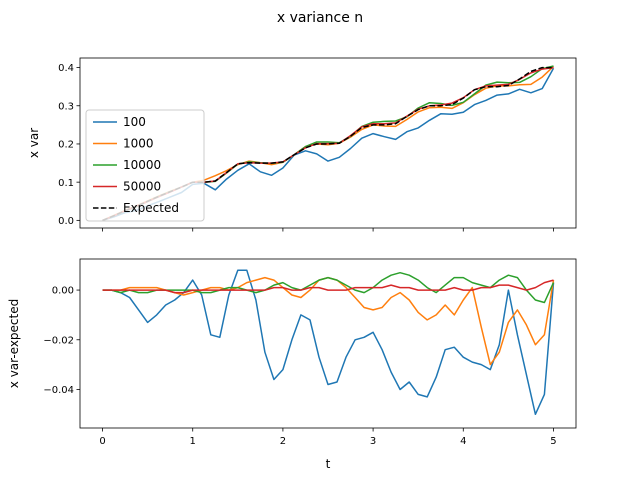  I want to click on figure-title: x variance n, so click(320, 18).